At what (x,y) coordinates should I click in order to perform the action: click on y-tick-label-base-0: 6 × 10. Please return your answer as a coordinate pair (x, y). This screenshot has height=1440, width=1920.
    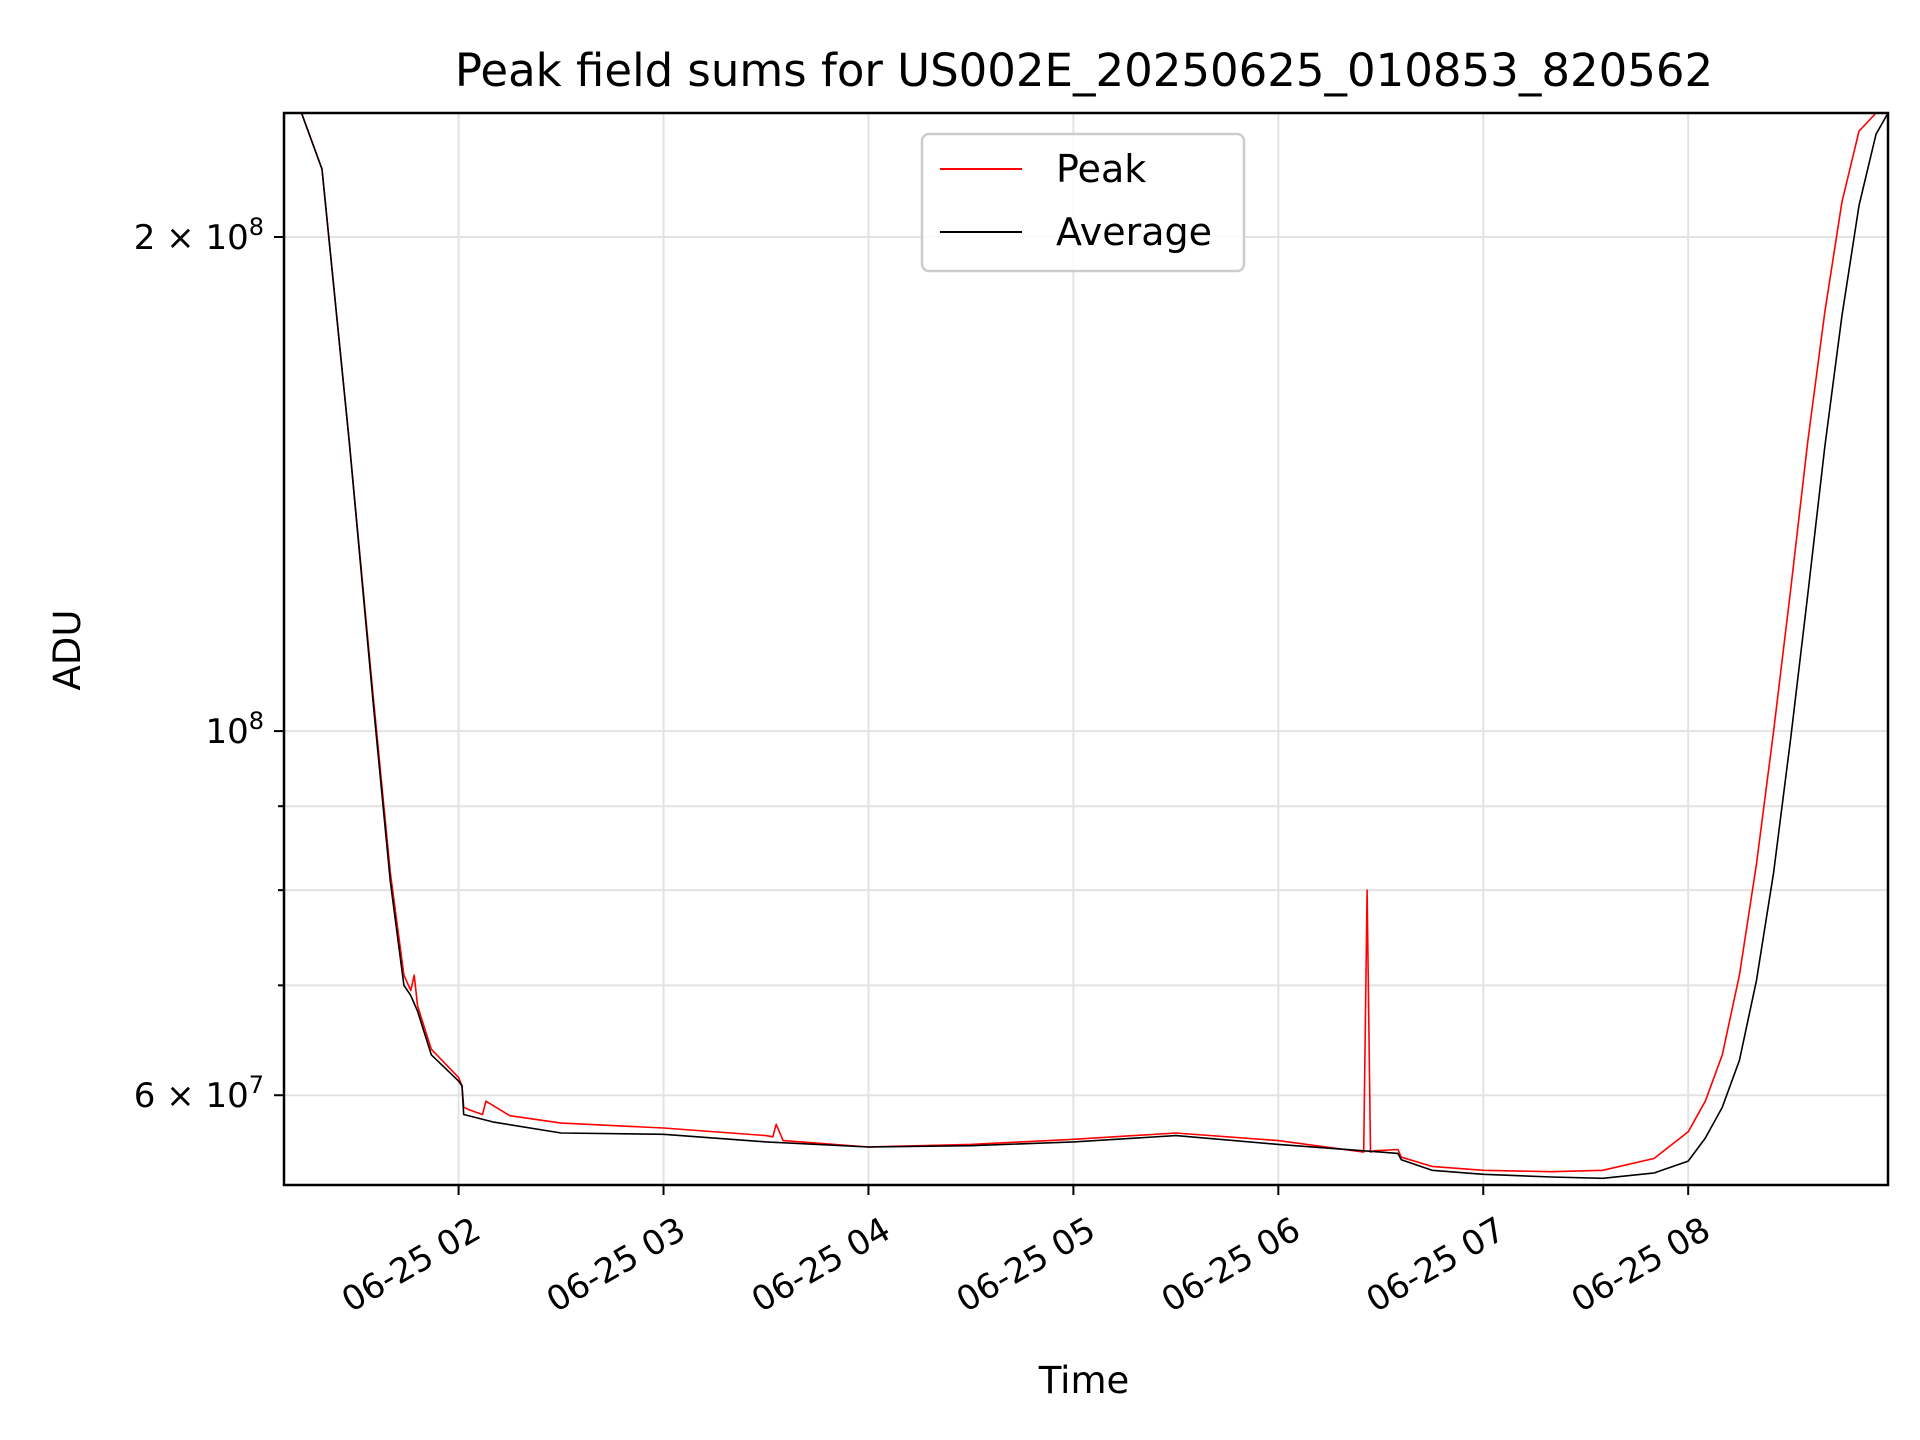
    Looking at the image, I should click on (191, 1096).